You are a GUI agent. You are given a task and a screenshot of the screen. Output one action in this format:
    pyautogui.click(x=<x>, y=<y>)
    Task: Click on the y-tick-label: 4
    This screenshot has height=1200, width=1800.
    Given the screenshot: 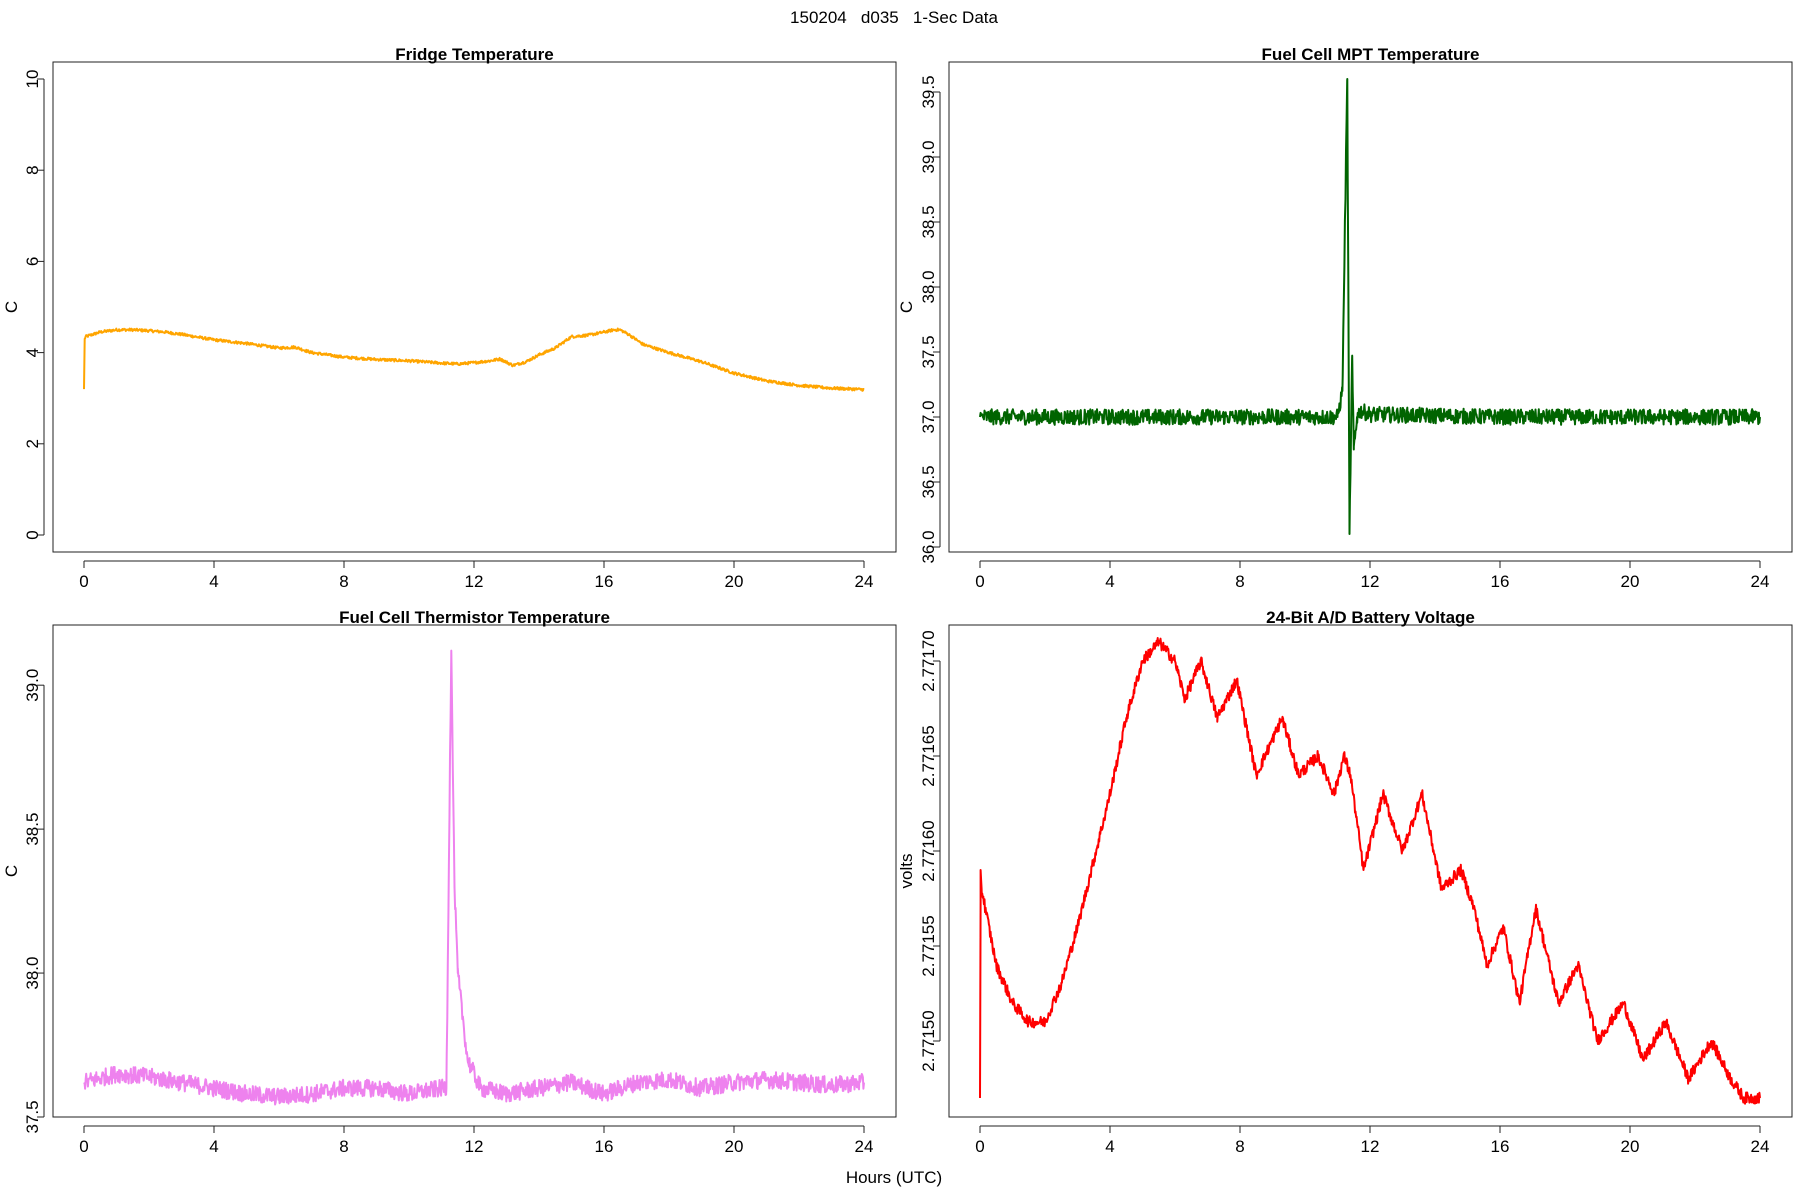 What is the action you would take?
    pyautogui.click(x=32, y=352)
    